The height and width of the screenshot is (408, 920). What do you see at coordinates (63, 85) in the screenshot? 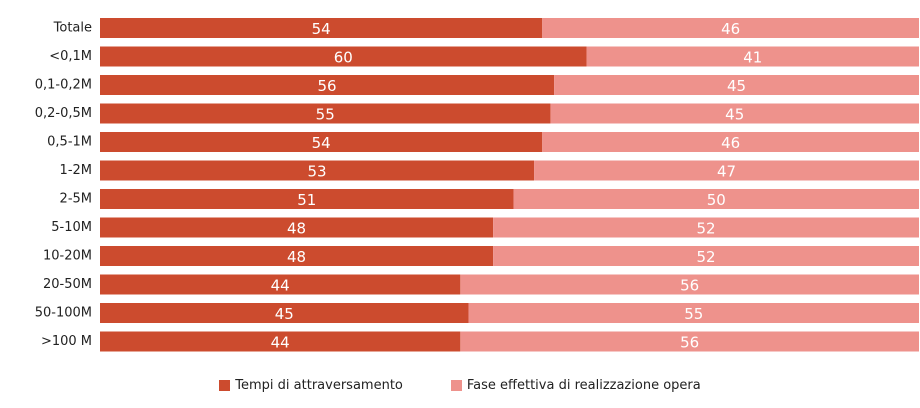
I see `category-label: 0,1-0,2M` at bounding box center [63, 85].